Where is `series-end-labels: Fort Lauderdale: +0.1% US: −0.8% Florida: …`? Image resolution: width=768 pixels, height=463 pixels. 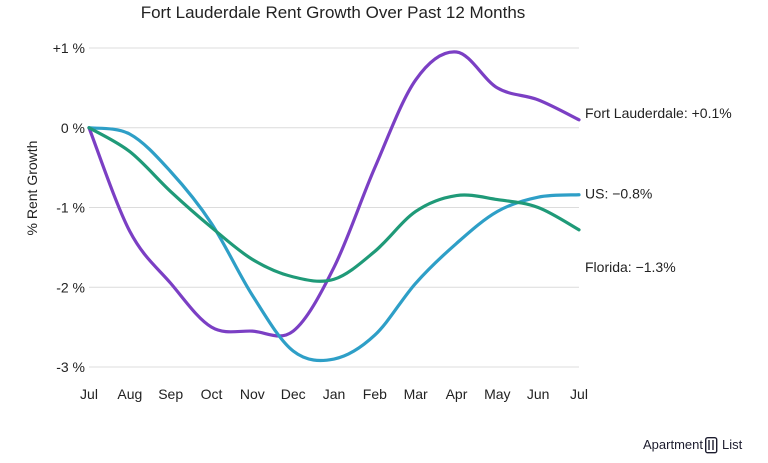
series-end-labels: Fort Lauderdale: +0.1% US: −0.8% Florida: … is located at coordinates (658, 190).